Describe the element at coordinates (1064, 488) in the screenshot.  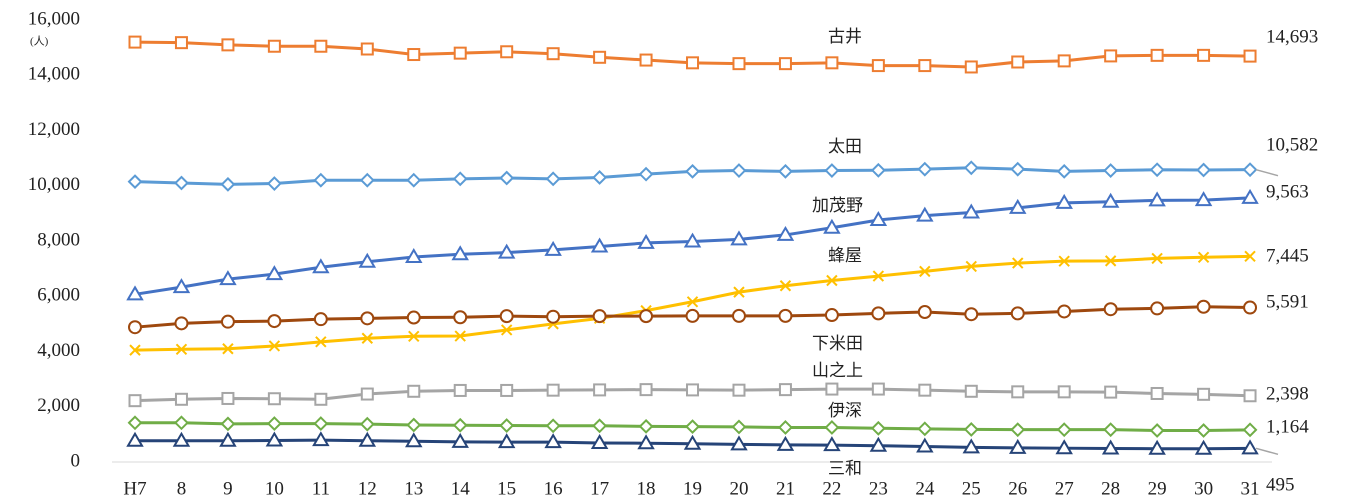
I see `x-tick-label: 27` at that location.